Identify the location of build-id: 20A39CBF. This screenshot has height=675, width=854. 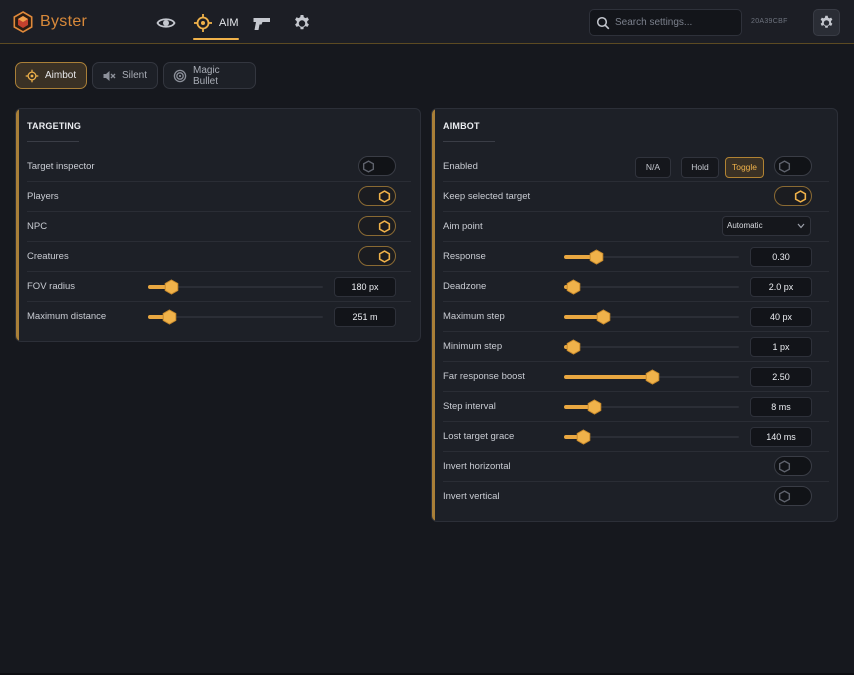
(769, 21).